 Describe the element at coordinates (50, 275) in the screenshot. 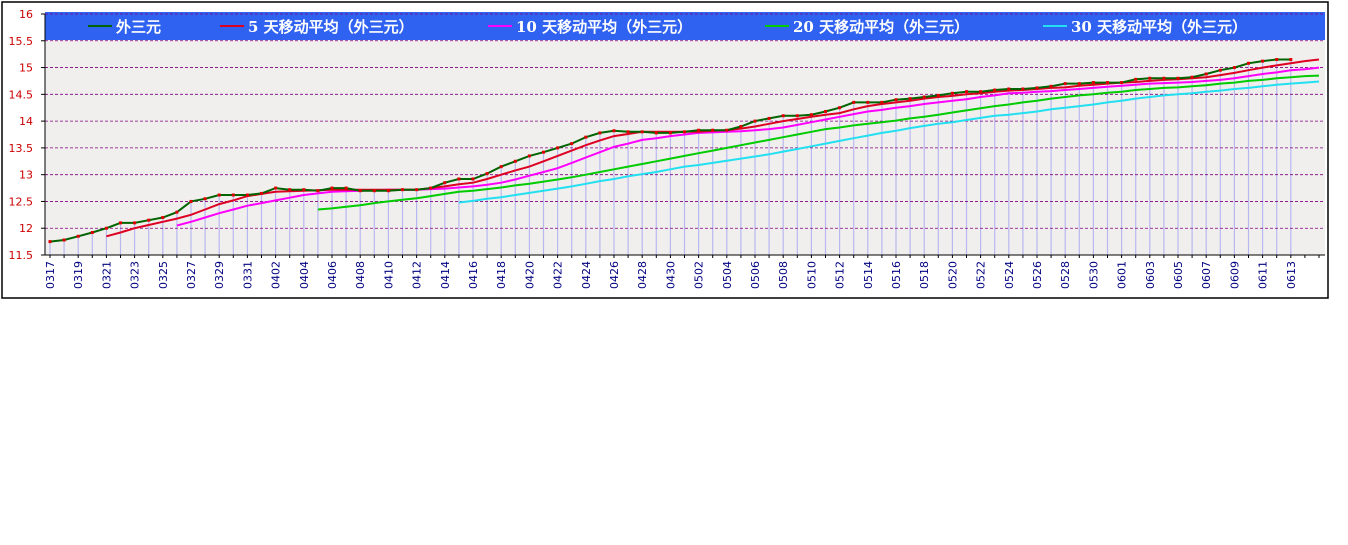

I see `x-tick-label: 0317` at that location.